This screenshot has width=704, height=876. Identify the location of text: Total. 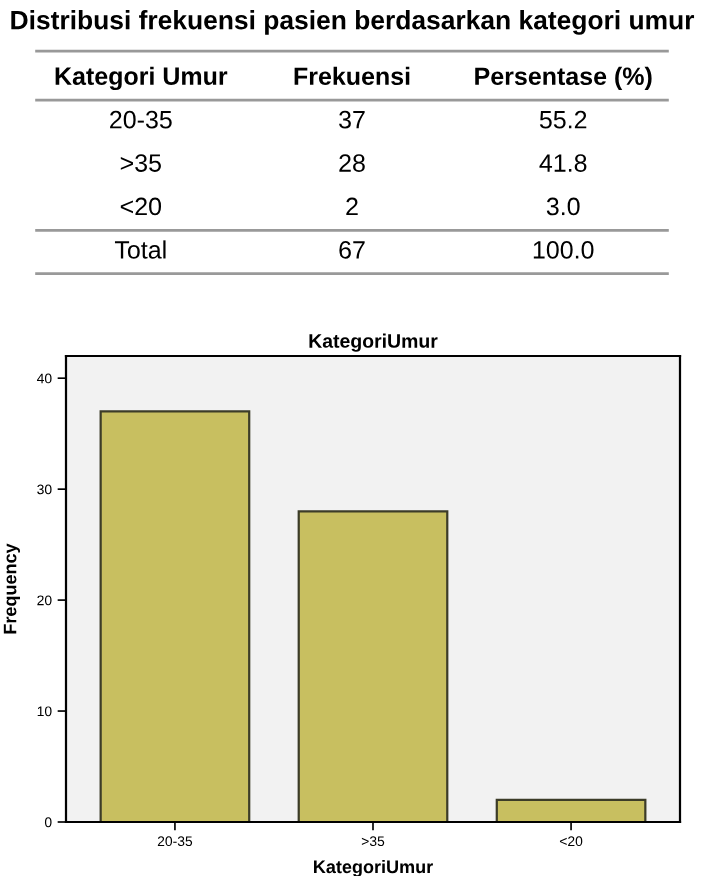
(140, 249).